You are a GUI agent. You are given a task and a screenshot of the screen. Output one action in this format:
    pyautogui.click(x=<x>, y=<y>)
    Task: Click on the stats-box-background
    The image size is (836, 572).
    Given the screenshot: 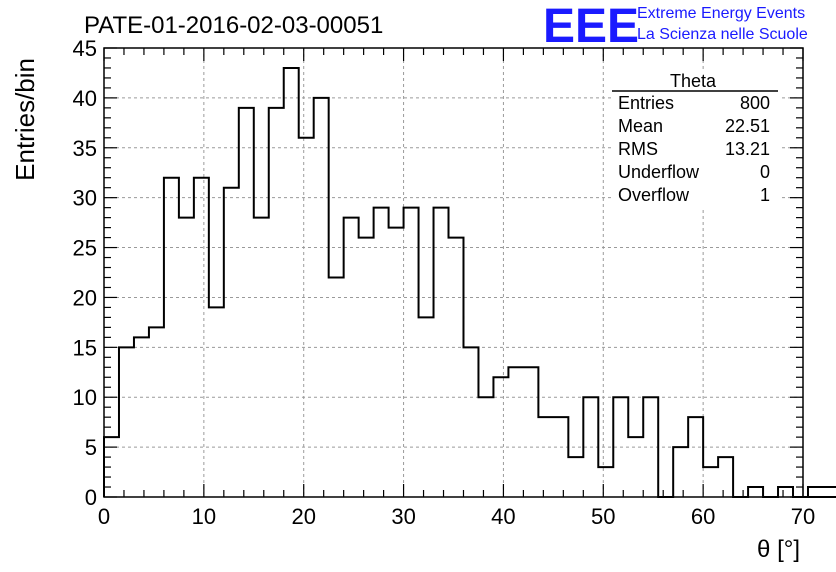 What is the action you would take?
    pyautogui.click(x=696, y=140)
    